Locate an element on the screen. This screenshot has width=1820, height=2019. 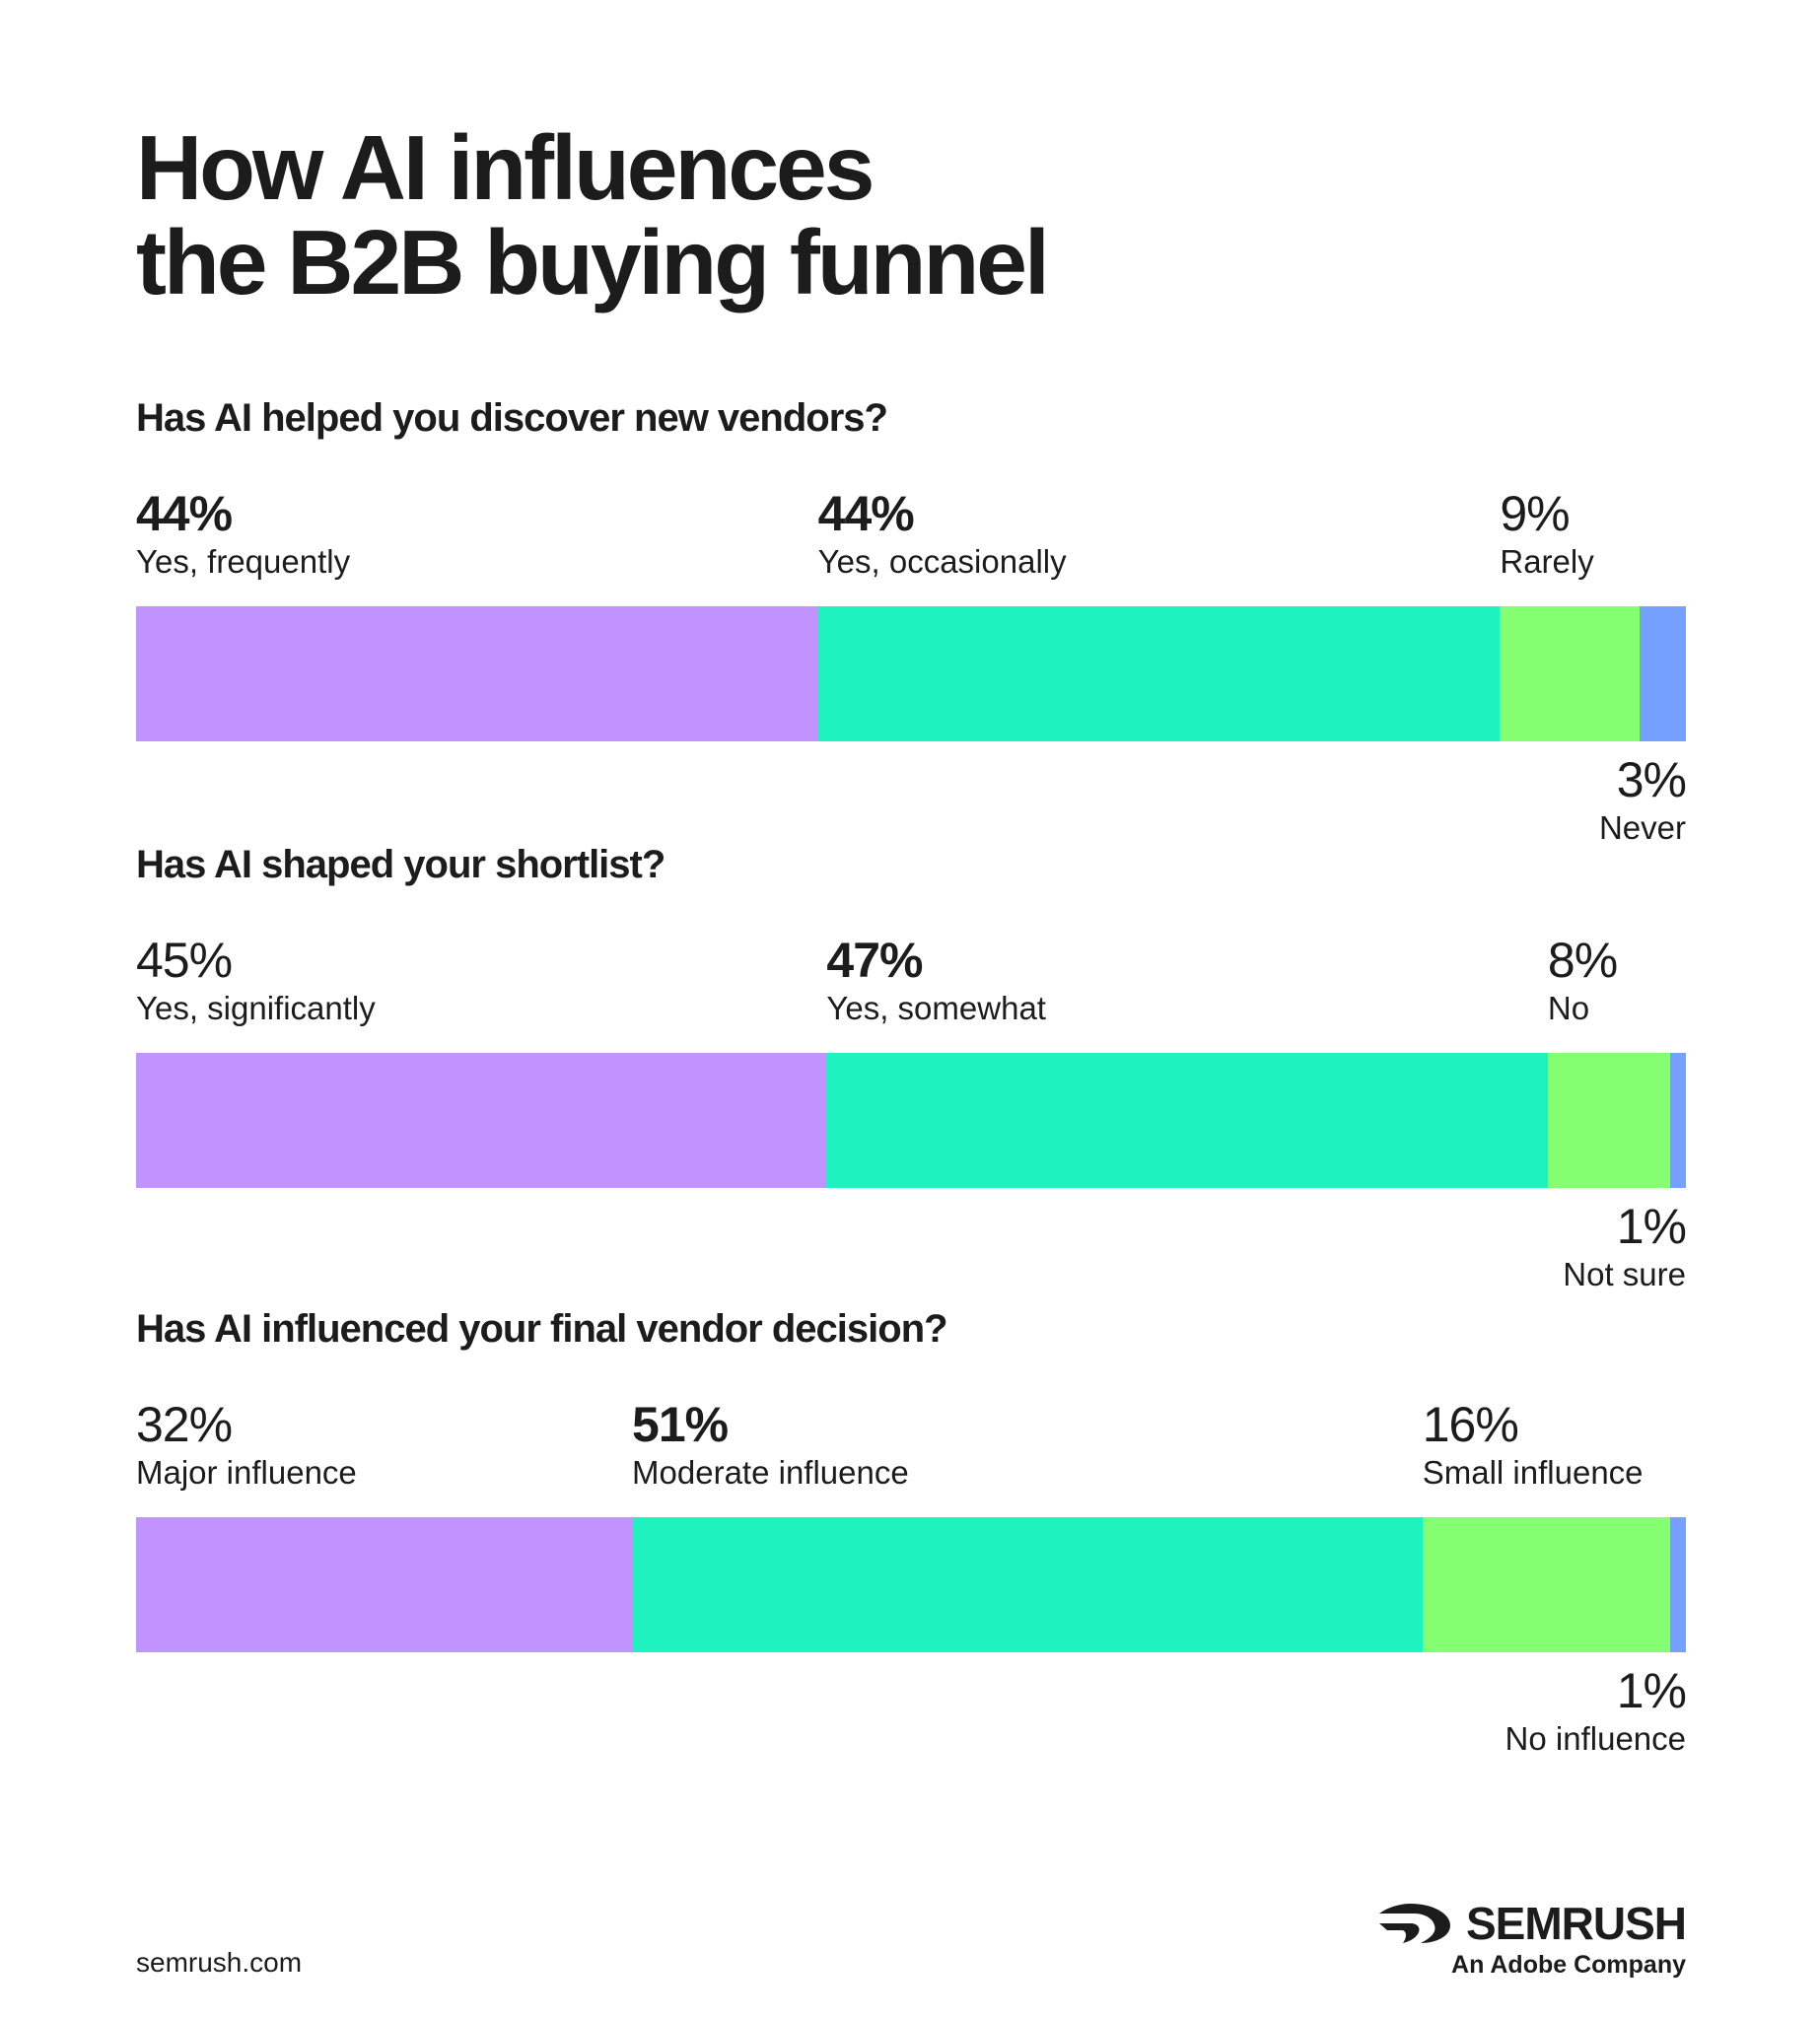
label-0: 45% Yes, significantly is located at coordinates (256, 980).